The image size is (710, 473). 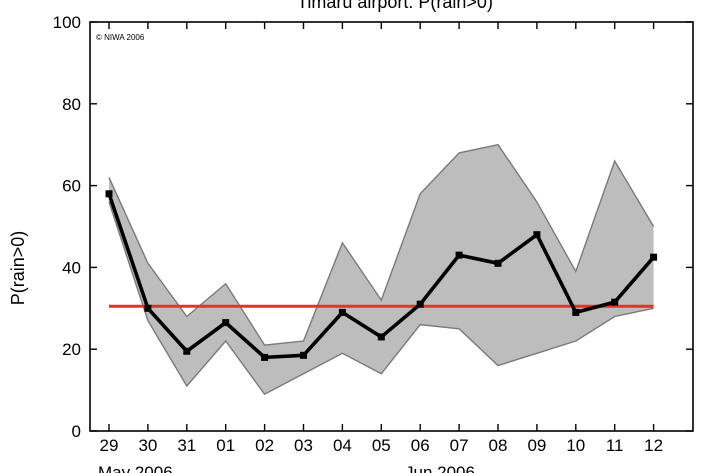 I want to click on y-tick-label: 100, so click(x=67, y=22).